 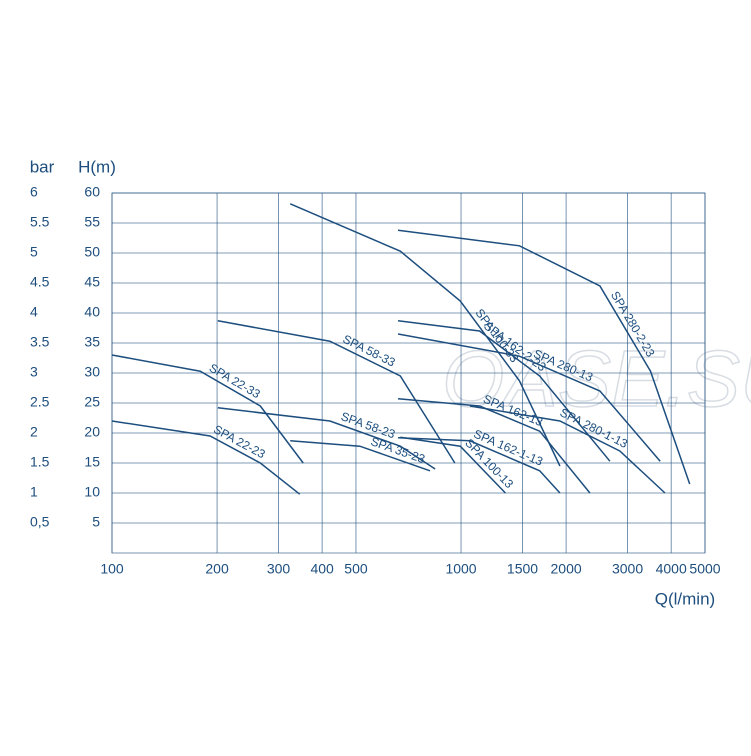 What do you see at coordinates (92, 372) in the screenshot?
I see `y-tick-label: 30` at bounding box center [92, 372].